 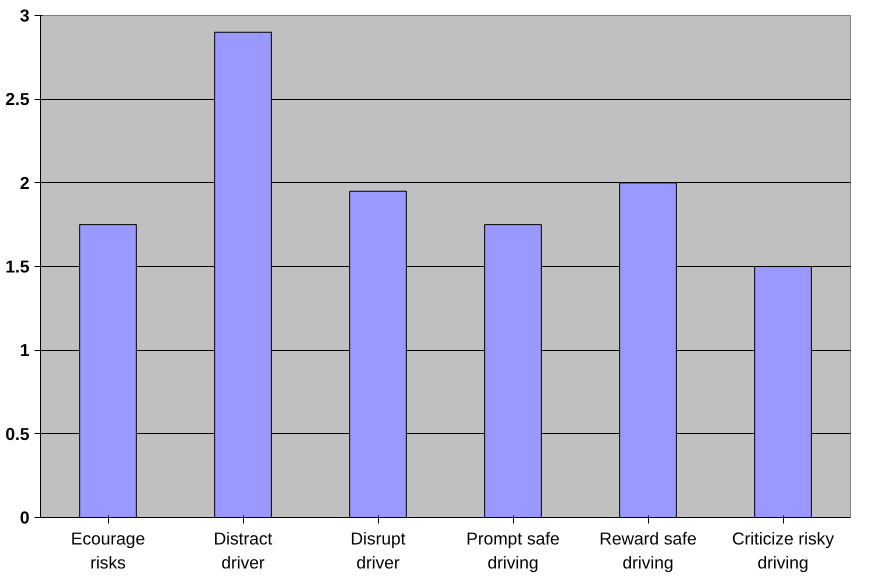 I want to click on y-tick-label: 1.5, so click(x=17, y=266).